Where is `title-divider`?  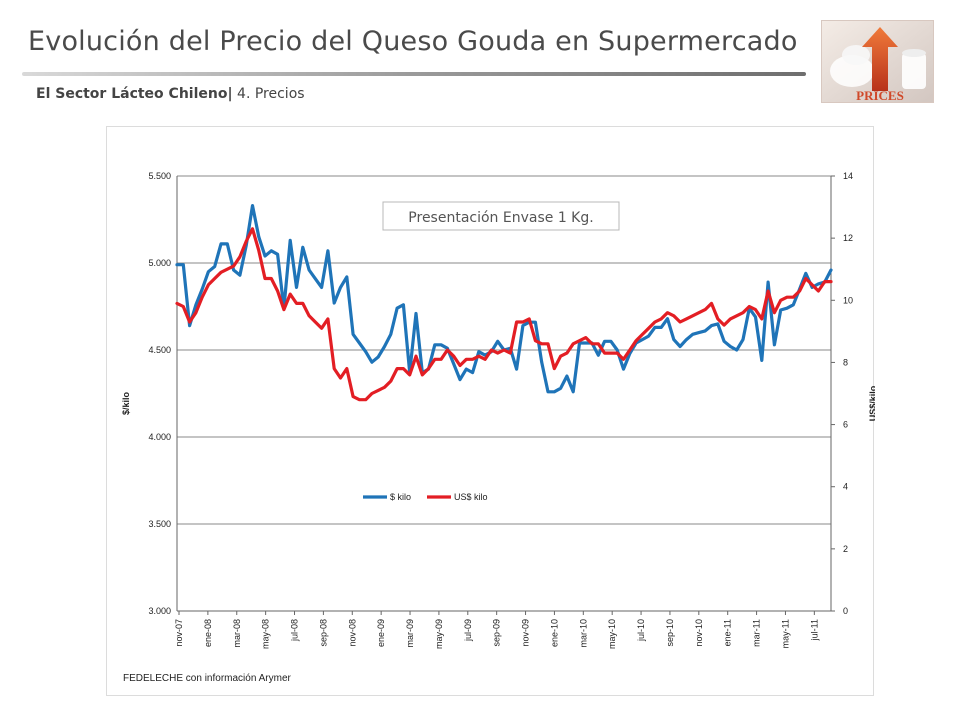
title-divider is located at coordinates (414, 74).